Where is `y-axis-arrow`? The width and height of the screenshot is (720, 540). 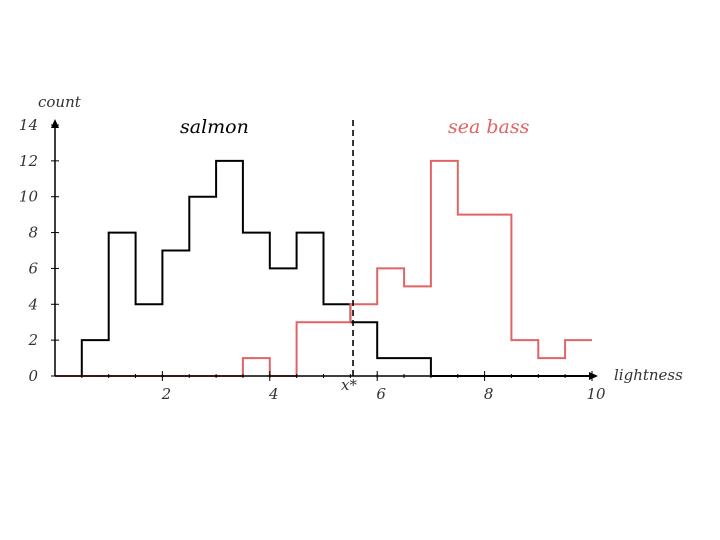 y-axis-arrow is located at coordinates (55, 123).